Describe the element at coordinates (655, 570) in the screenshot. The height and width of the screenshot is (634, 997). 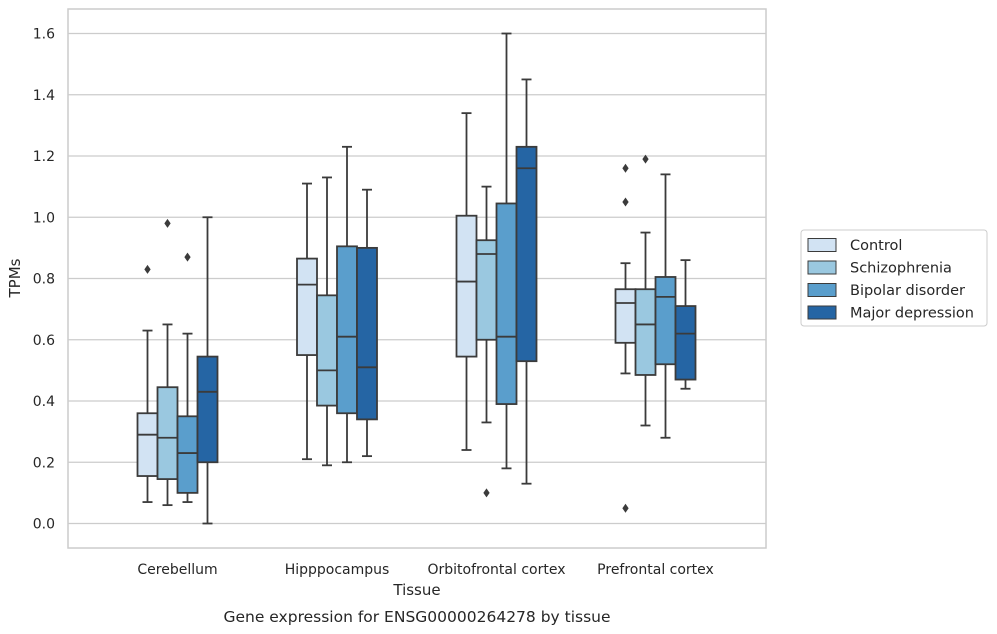
I see `x-tick-label: Prefrontal cortex` at that location.